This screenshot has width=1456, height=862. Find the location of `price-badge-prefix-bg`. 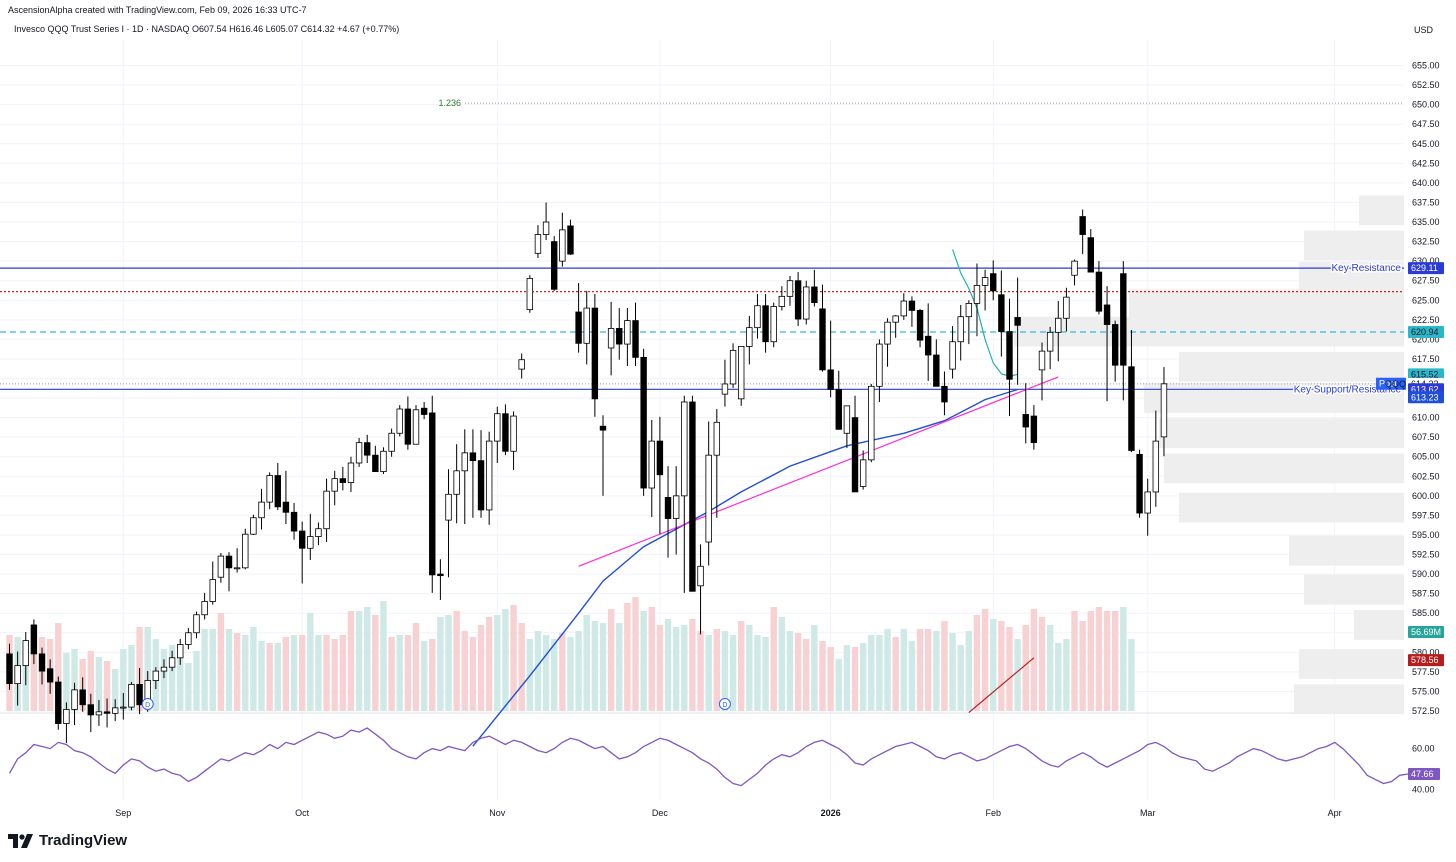

price-badge-prefix-bg is located at coordinates (1391, 383).